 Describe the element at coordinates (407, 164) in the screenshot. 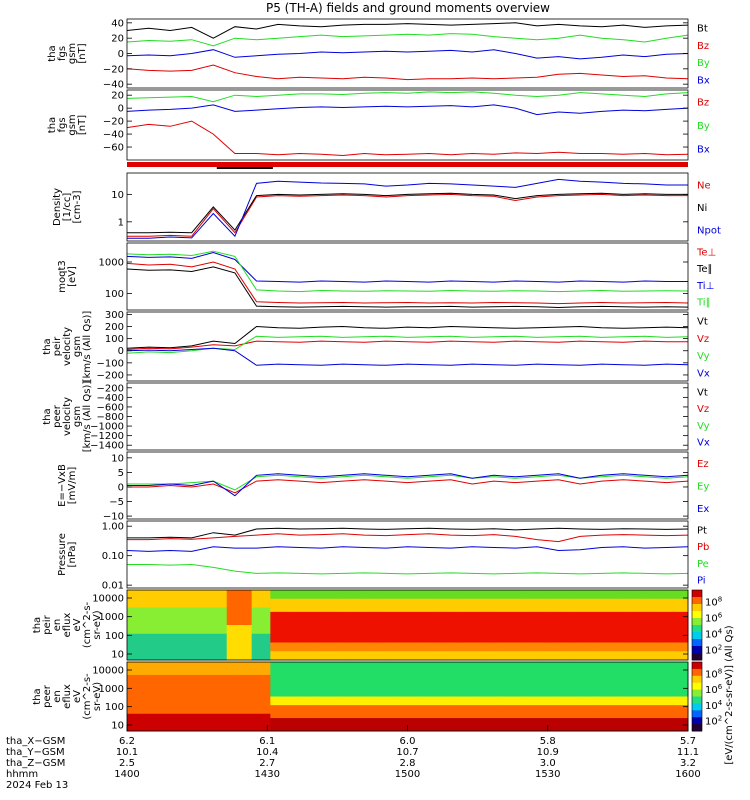

I see `state-bar` at that location.